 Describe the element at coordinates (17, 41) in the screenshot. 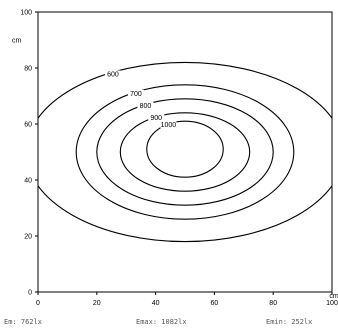

I see `y-axis-unit: cm` at that location.